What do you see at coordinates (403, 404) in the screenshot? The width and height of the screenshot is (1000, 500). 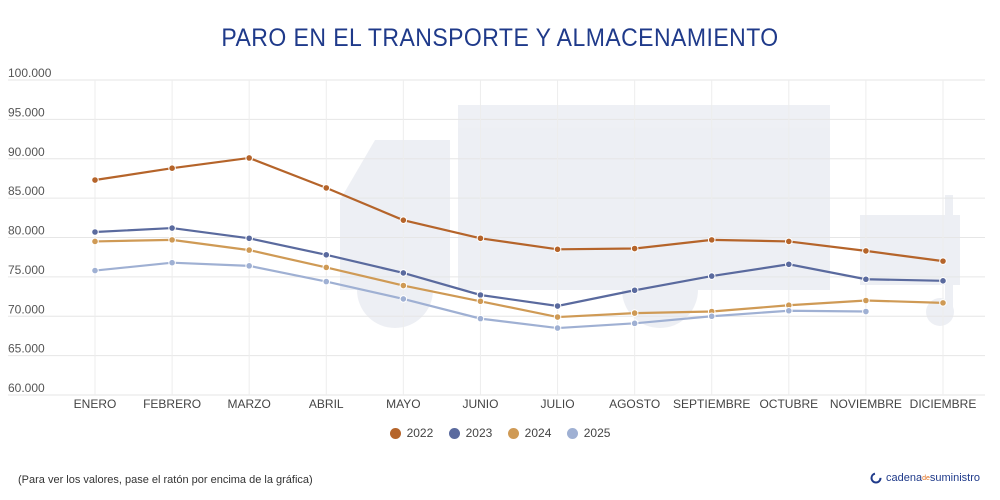 I see `x-tick-label: MAYO` at bounding box center [403, 404].